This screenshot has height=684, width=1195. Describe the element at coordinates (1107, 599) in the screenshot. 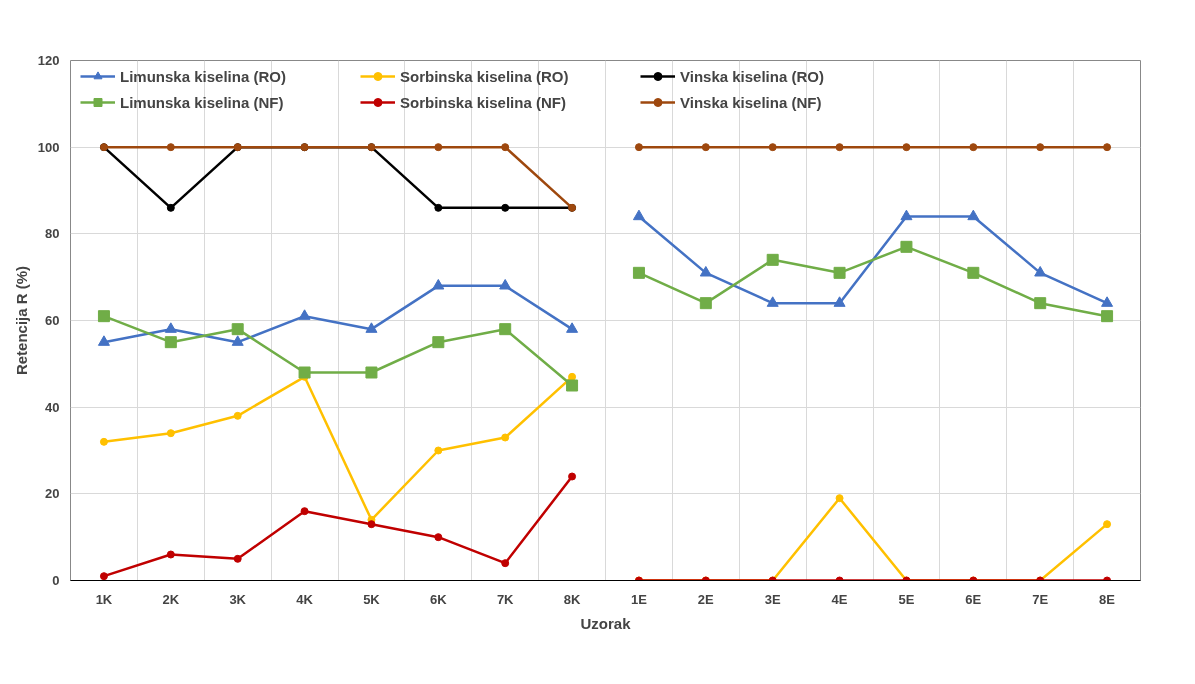

I see `x-tick-label: 8E` at that location.